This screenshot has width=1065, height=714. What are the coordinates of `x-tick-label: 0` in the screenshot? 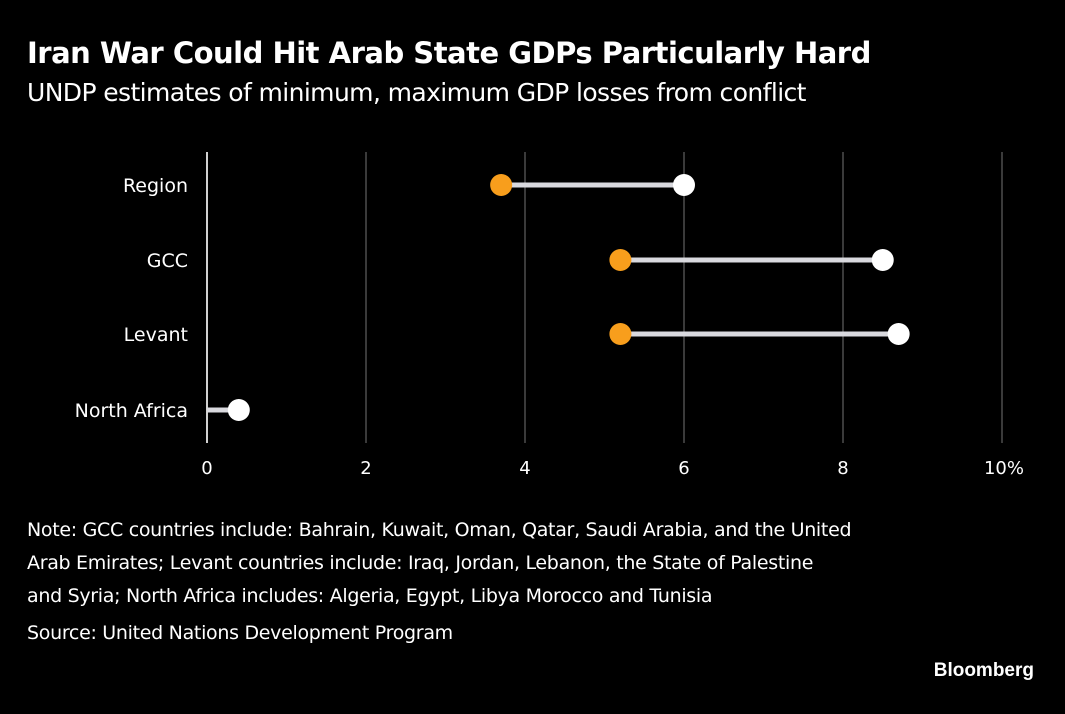 It's located at (206, 468).